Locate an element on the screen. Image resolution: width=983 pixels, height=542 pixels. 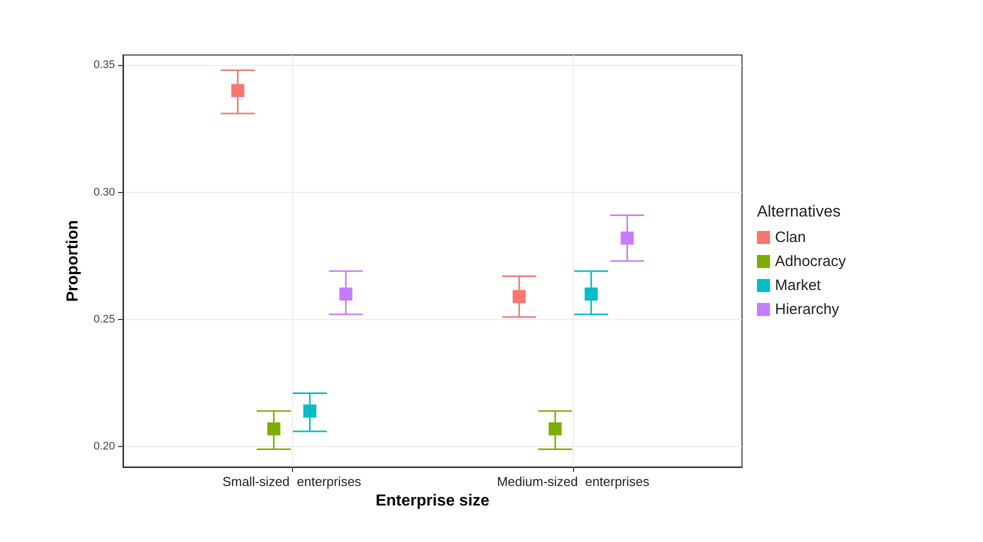
y-tick-label: 0.25 is located at coordinates (104, 319).